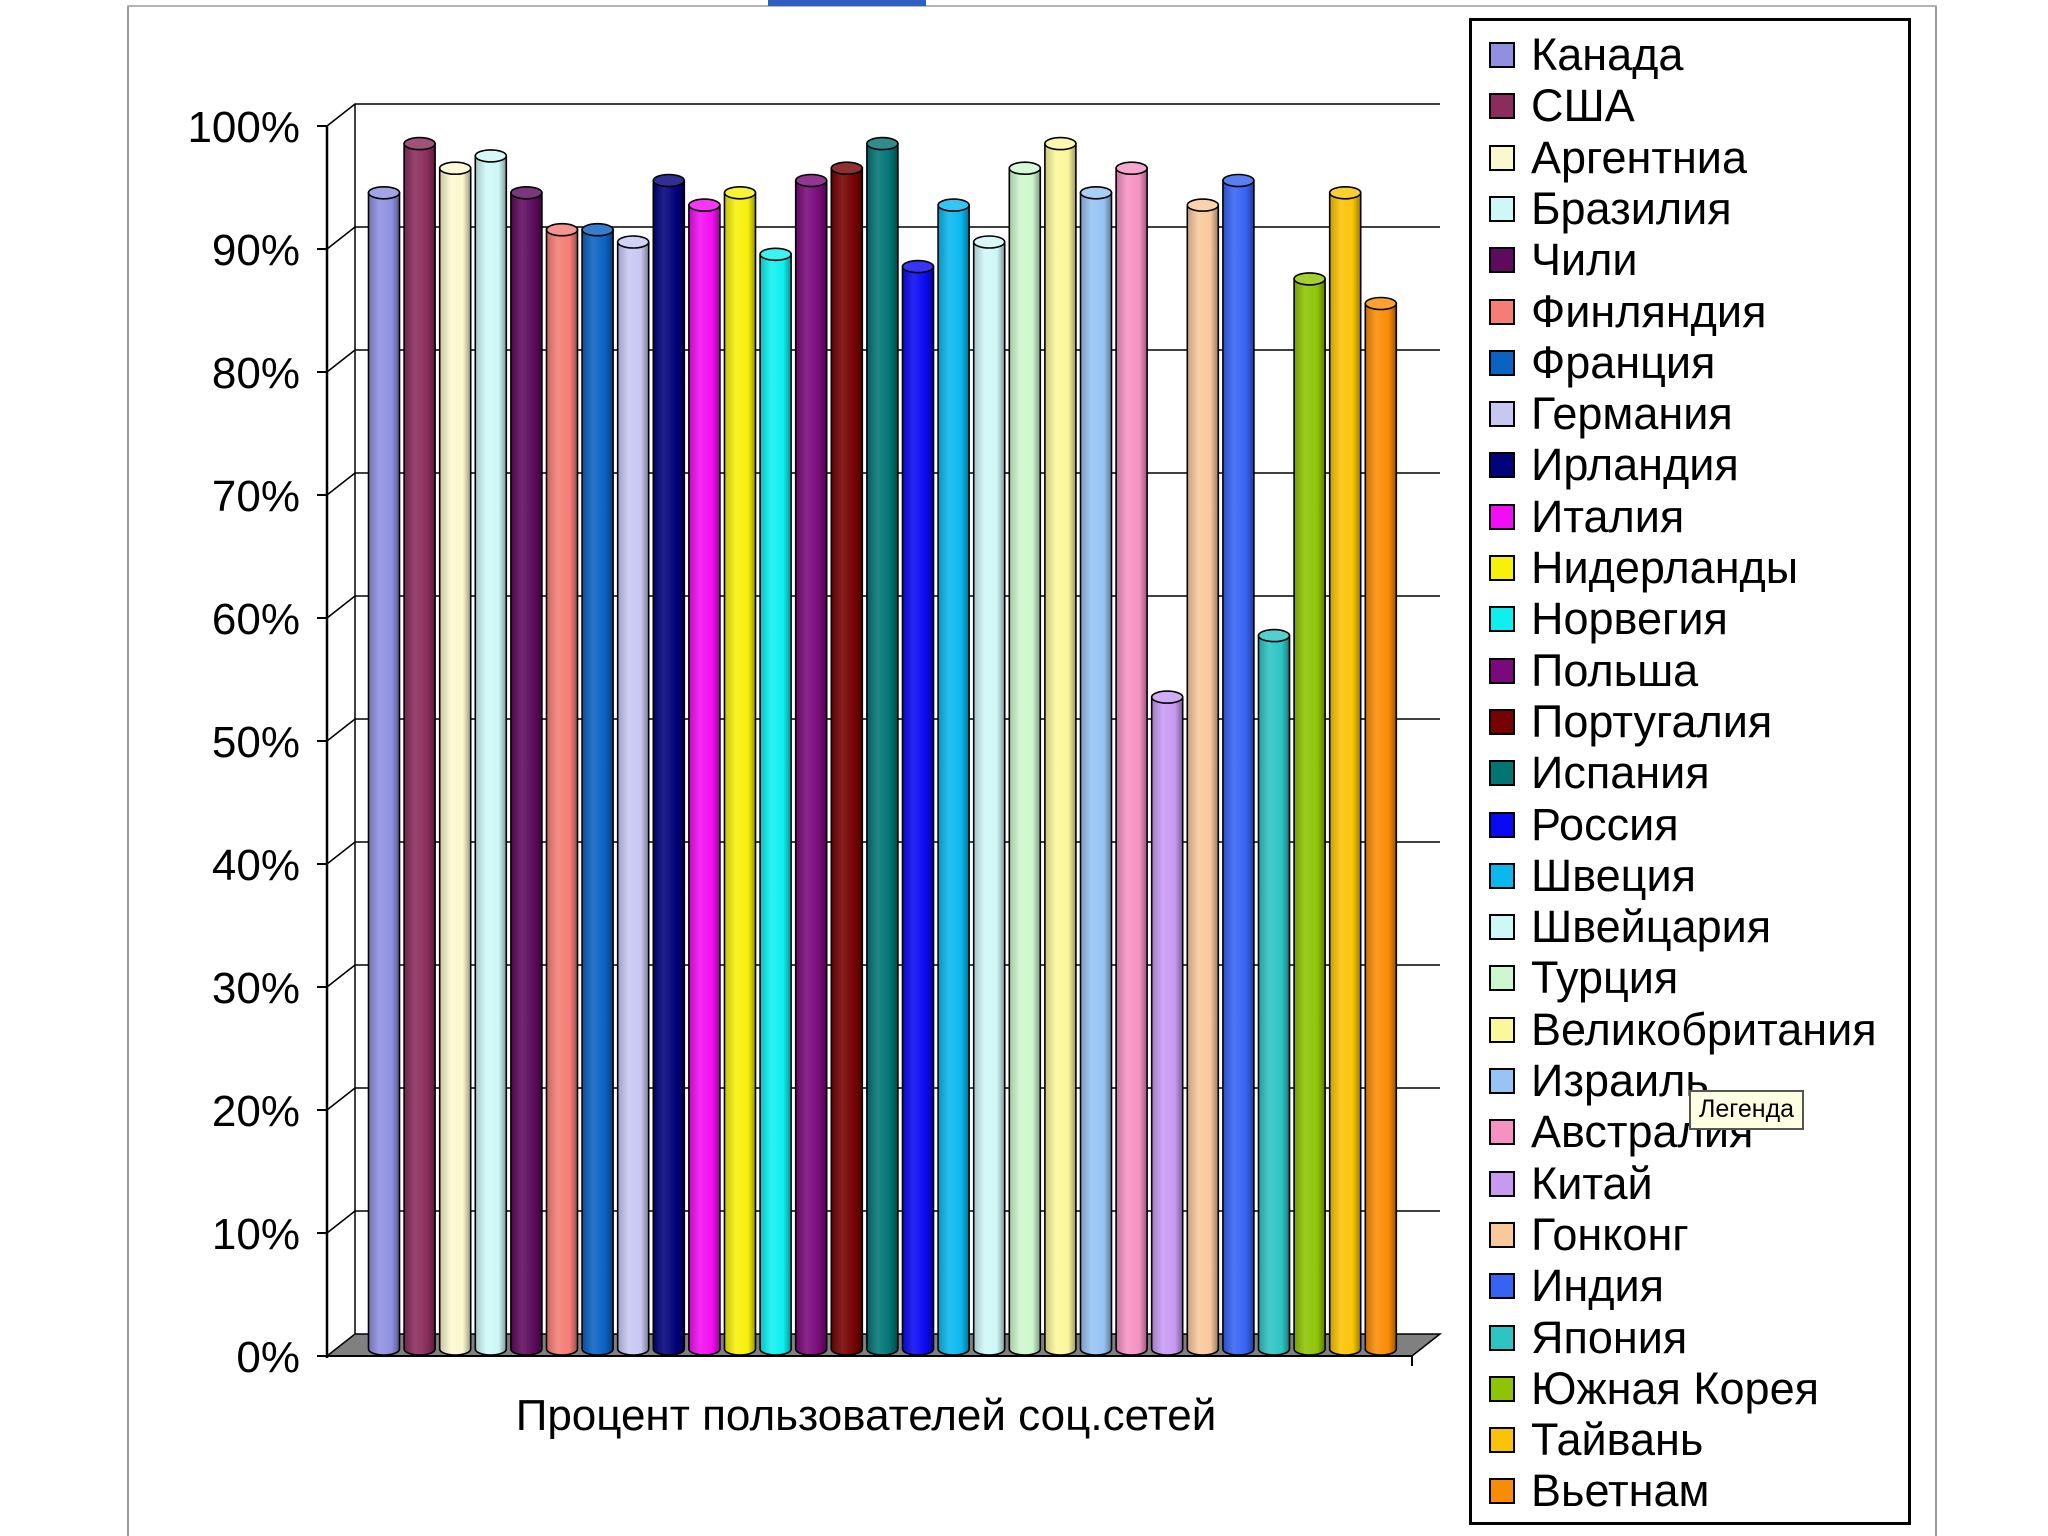 This screenshot has height=1536, width=2048. What do you see at coordinates (1632, 414) in the screenshot?
I see `legend-label: Германия` at bounding box center [1632, 414].